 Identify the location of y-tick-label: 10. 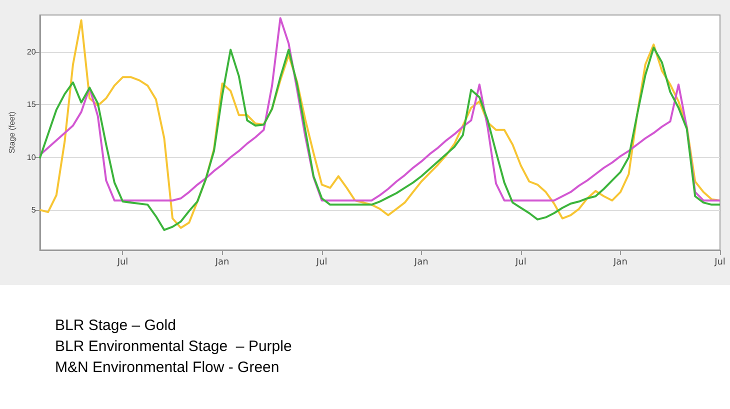
(31, 157).